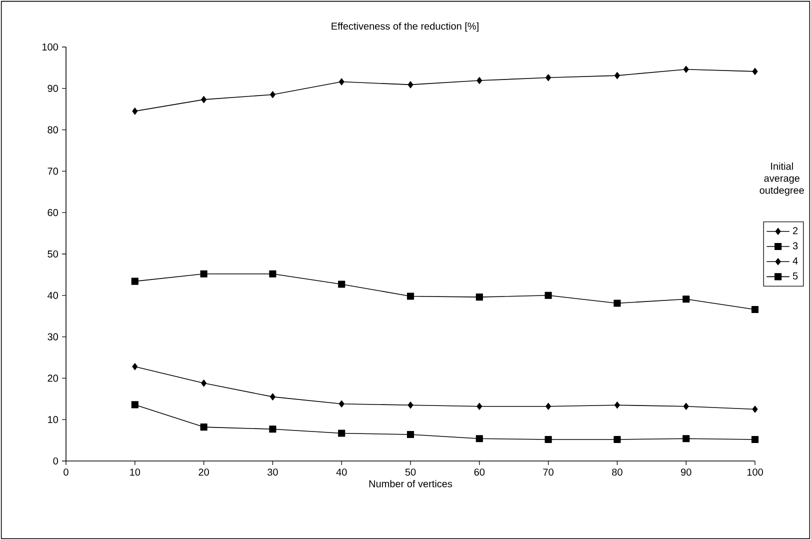 The height and width of the screenshot is (540, 811). Describe the element at coordinates (410, 484) in the screenshot. I see `x-axis-title: Number of vertices` at that location.